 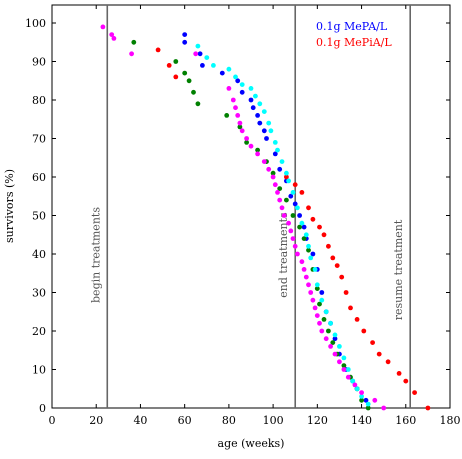 I want to click on y-tick-label: 70, so click(x=39, y=139).